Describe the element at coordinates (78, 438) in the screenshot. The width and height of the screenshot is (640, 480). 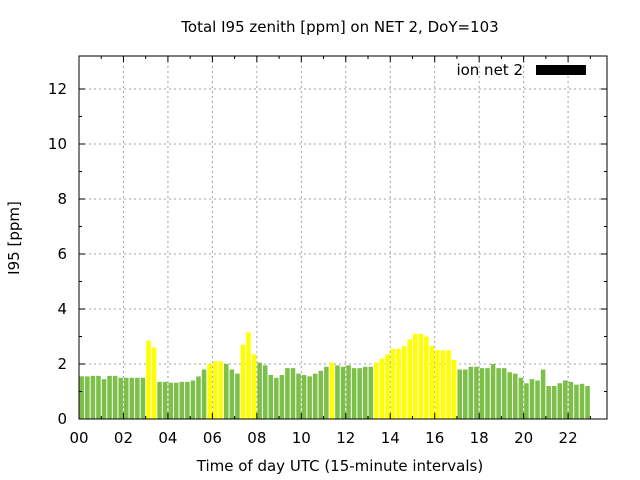
I see `x-tick-label: 00` at that location.